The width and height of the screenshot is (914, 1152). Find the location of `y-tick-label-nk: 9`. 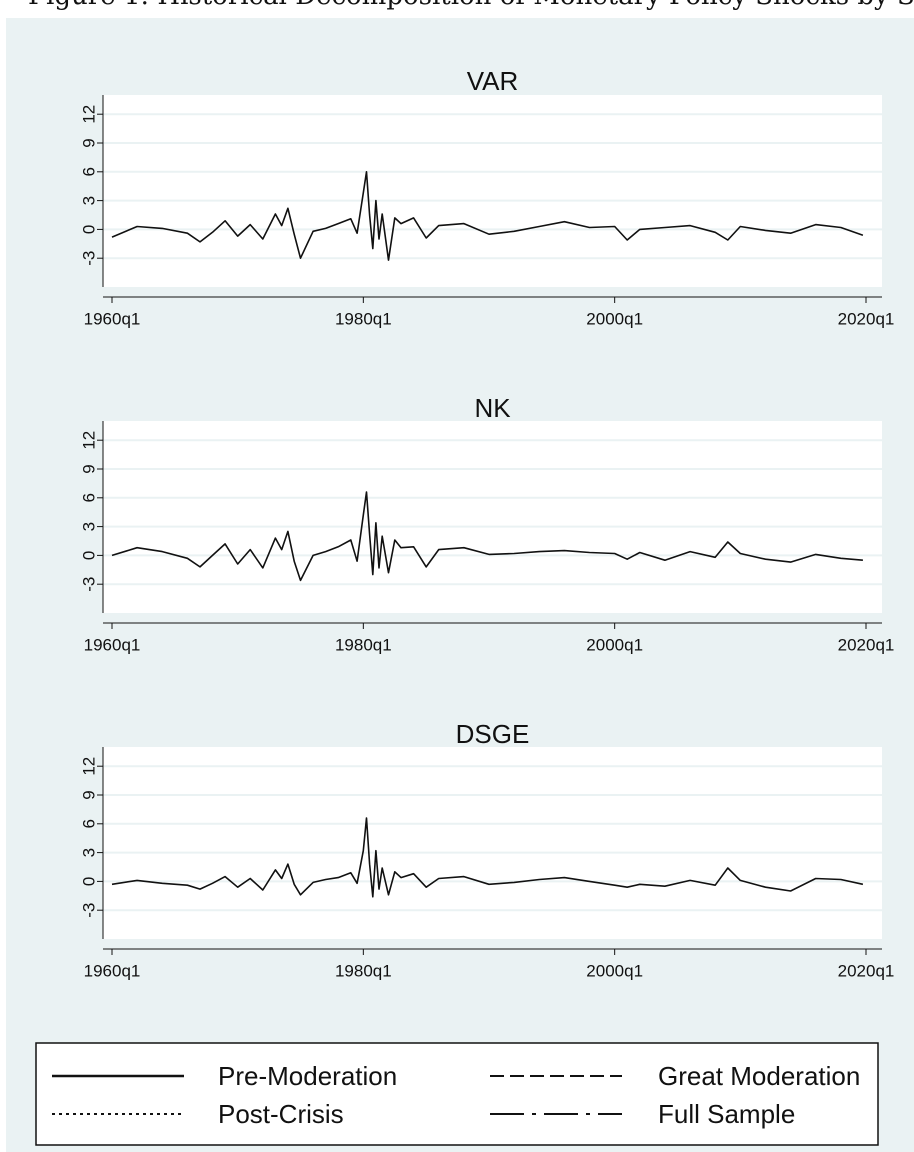

y-tick-label-nk: 9 is located at coordinates (89, 468).